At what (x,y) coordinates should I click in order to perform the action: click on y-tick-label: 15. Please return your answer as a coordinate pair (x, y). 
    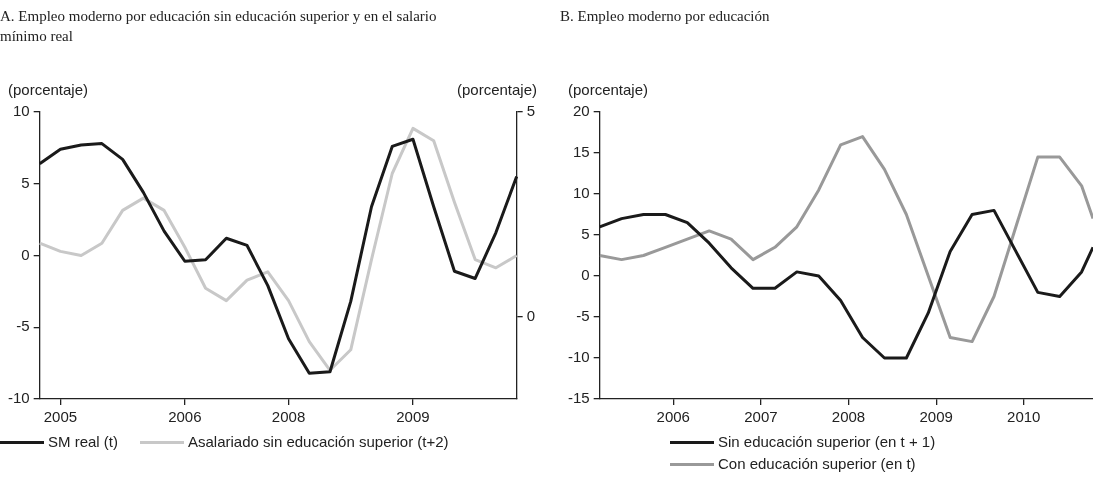
    Looking at the image, I should click on (581, 152).